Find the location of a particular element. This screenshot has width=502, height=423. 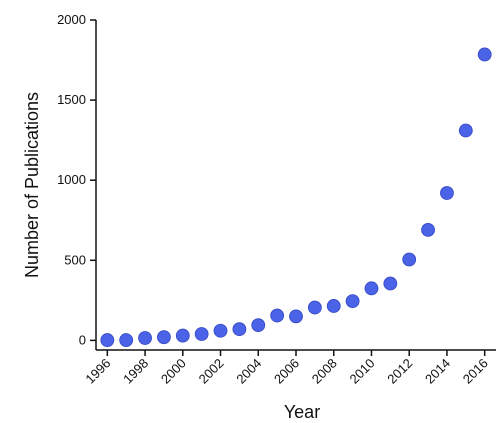

y-tick-label: 500 is located at coordinates (75, 259).